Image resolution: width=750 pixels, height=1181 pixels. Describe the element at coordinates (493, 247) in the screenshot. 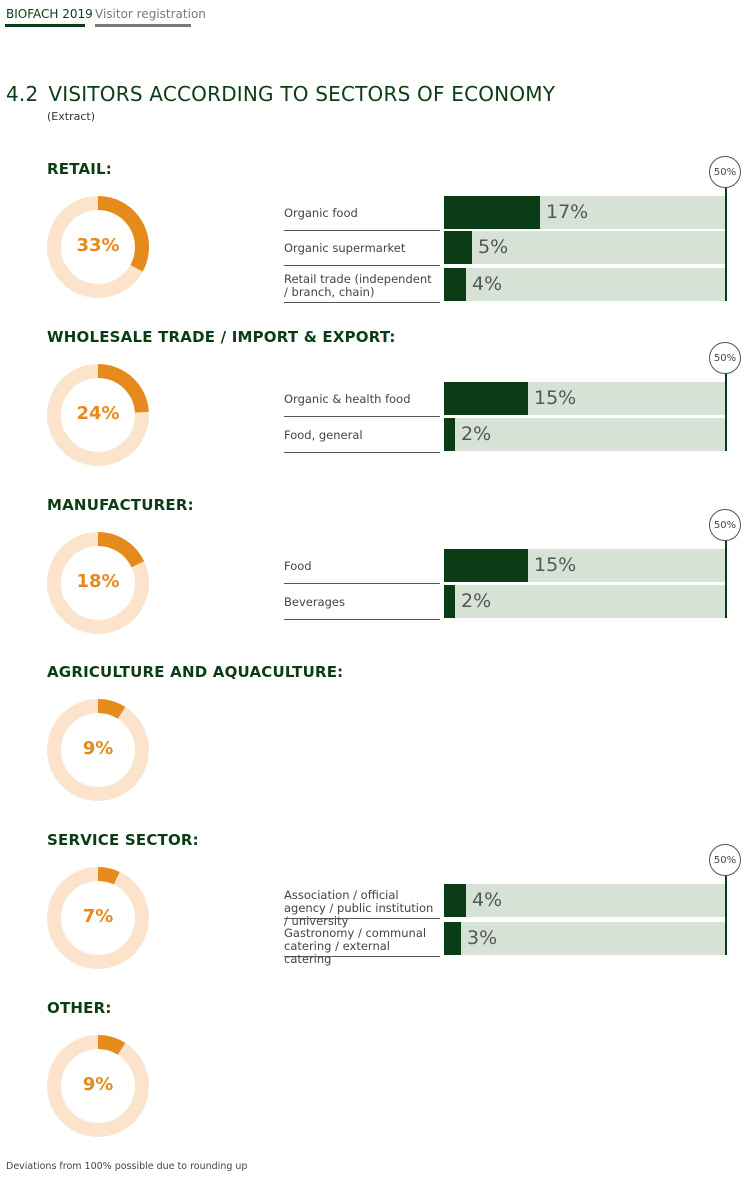

I see `bar-value-label: 5%` at that location.